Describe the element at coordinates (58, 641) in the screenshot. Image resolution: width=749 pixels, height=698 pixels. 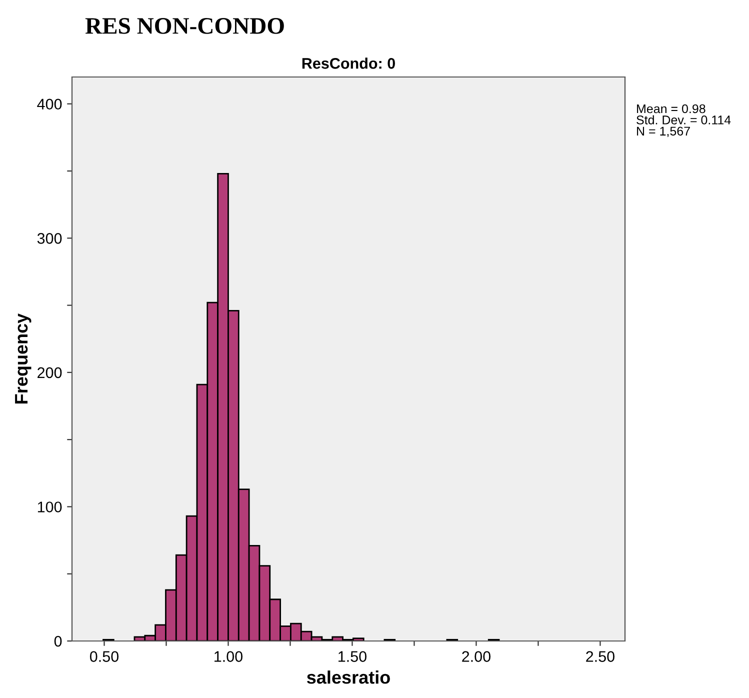
I see `y-tick-label: 0` at that location.